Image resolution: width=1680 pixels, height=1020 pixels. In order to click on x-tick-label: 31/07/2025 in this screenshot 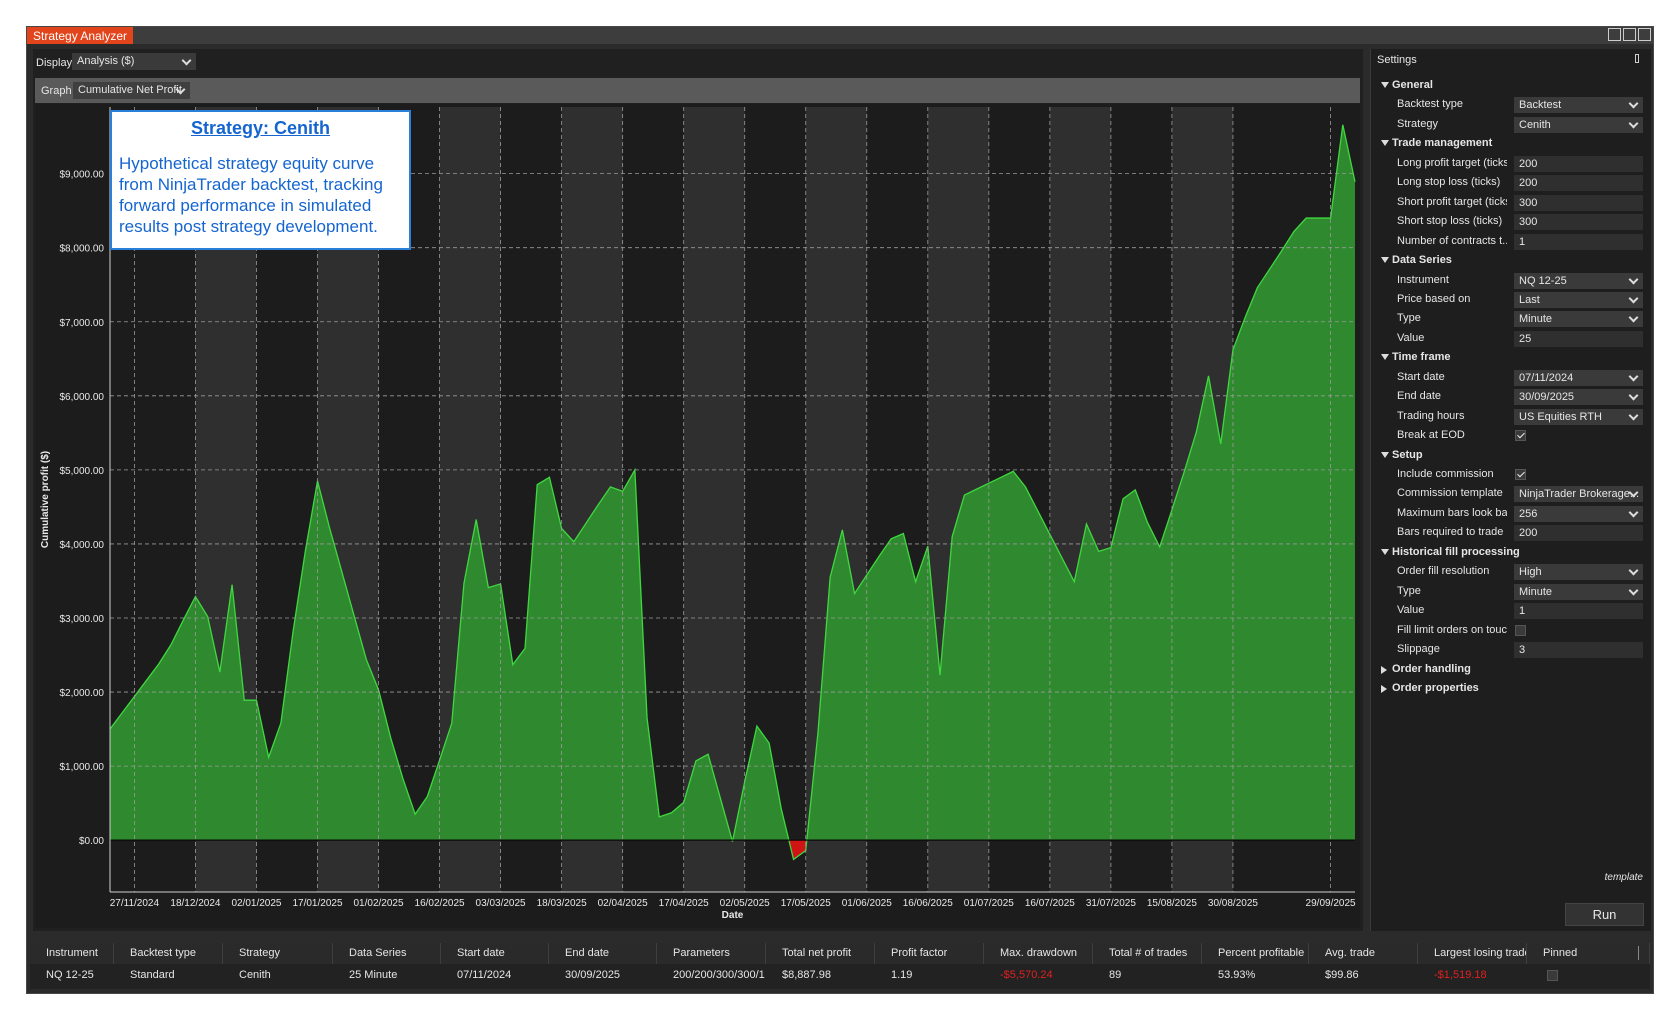, I will do `click(1111, 903)`.